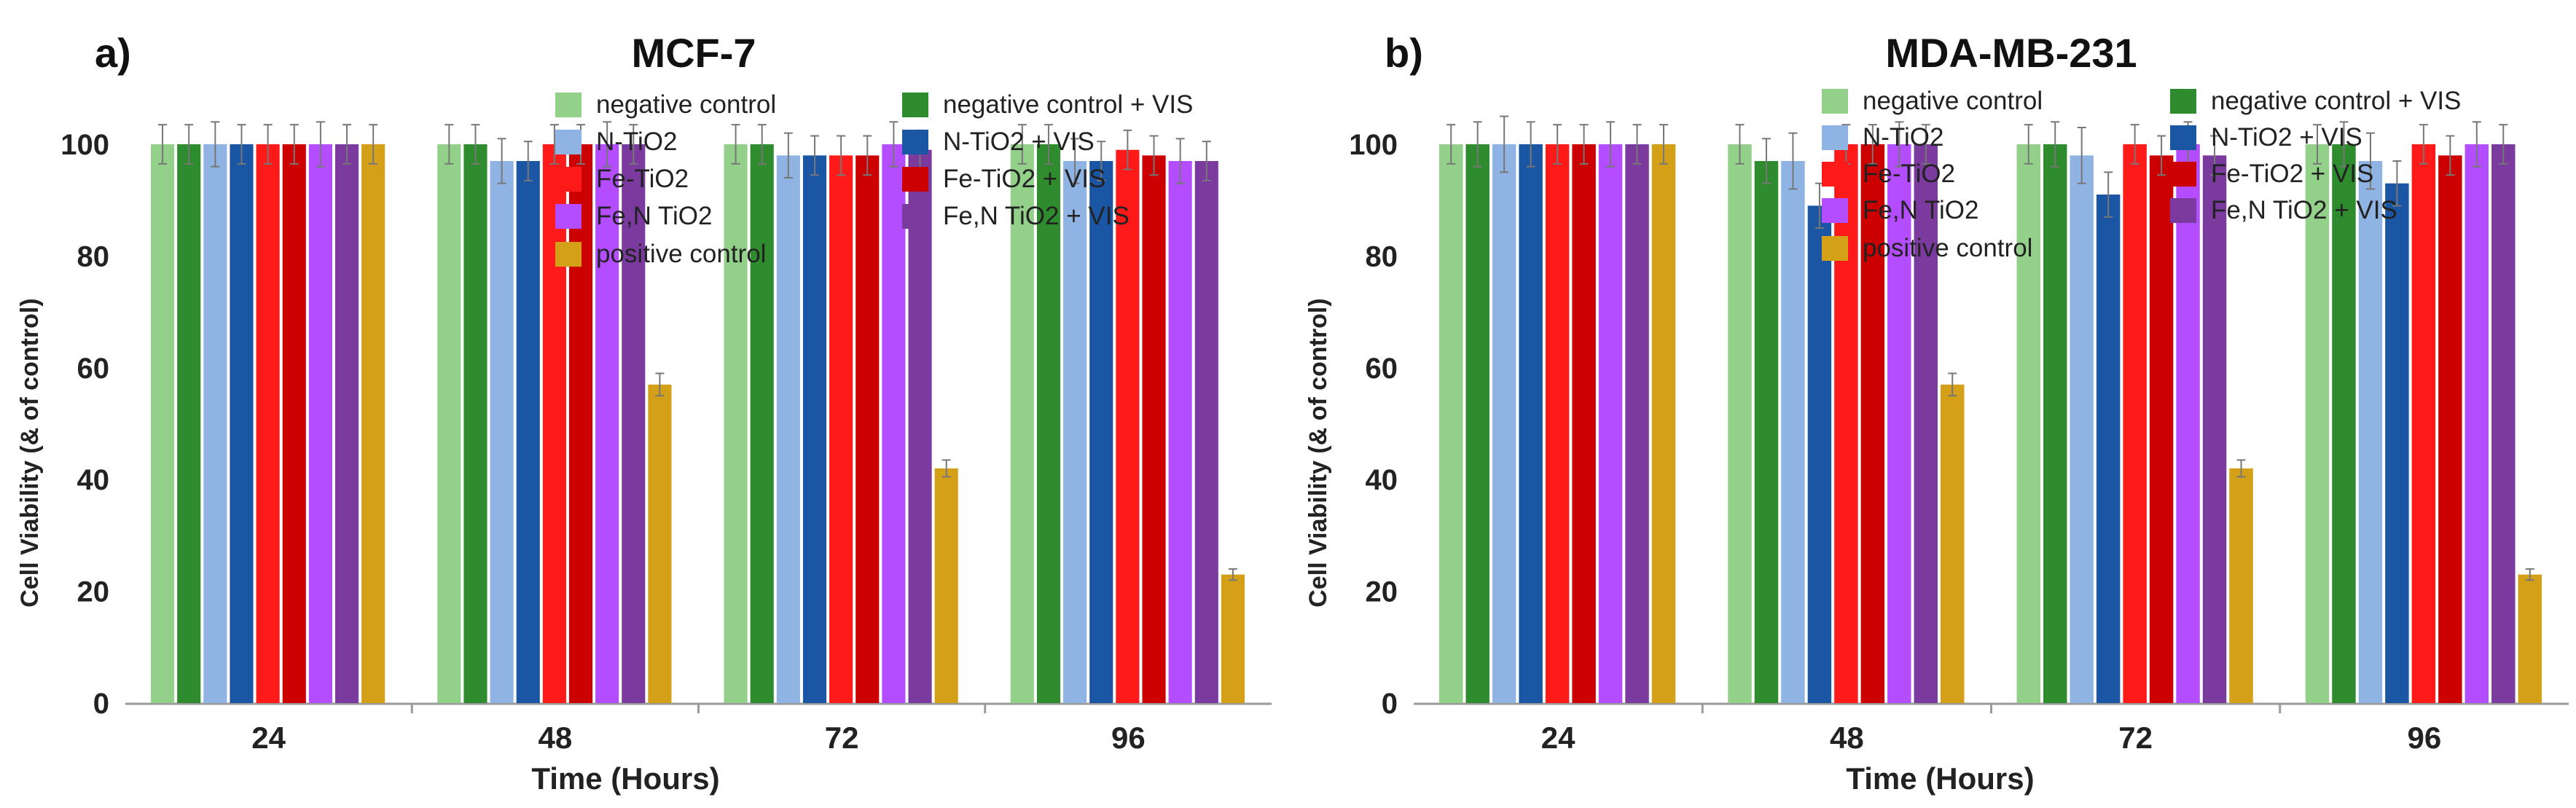 This screenshot has height=808, width=2576. What do you see at coordinates (113, 53) in the screenshot?
I see `panel-label: a)` at bounding box center [113, 53].